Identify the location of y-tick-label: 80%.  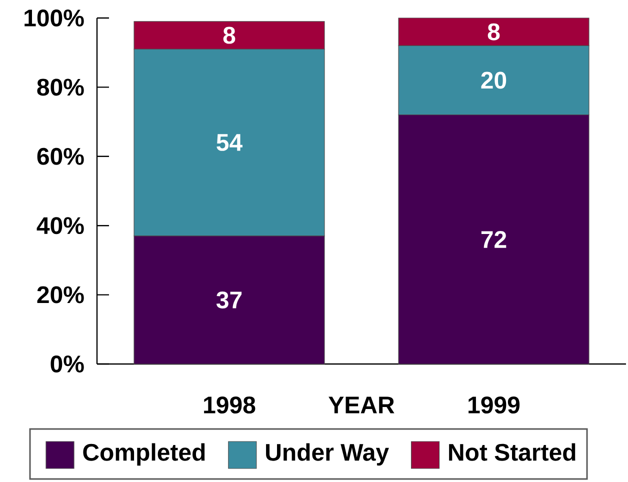
(60, 87).